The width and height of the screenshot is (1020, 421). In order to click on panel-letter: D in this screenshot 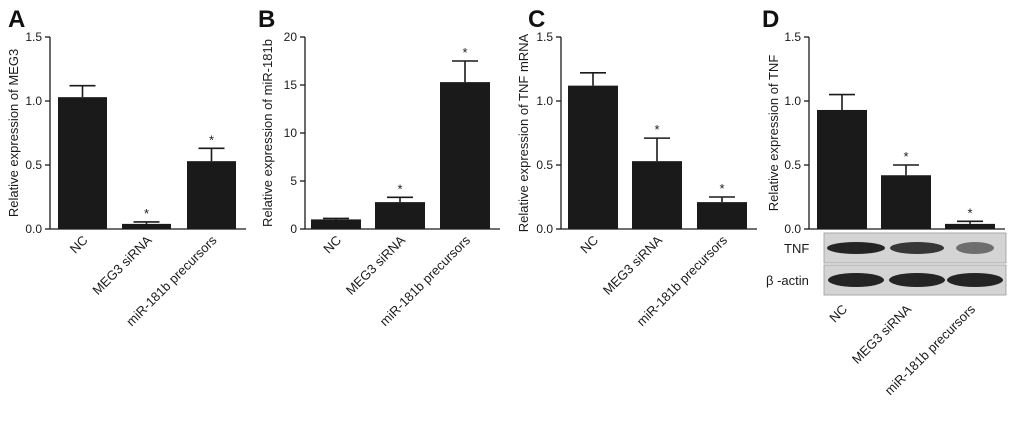, I will do `click(770, 19)`.